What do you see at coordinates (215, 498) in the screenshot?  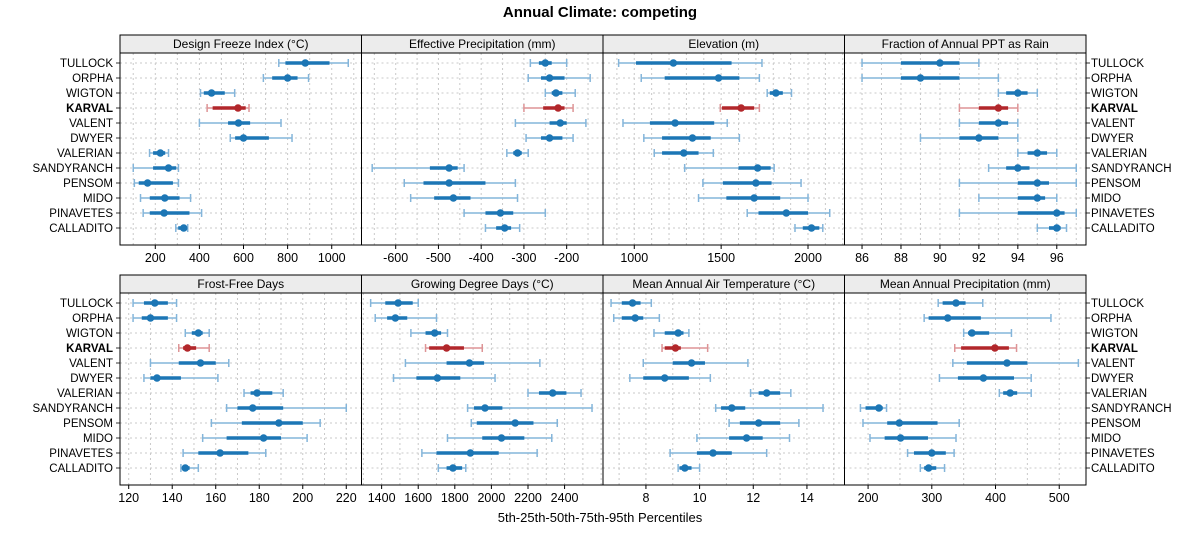 I see `x-tick-label: 160` at bounding box center [215, 498].